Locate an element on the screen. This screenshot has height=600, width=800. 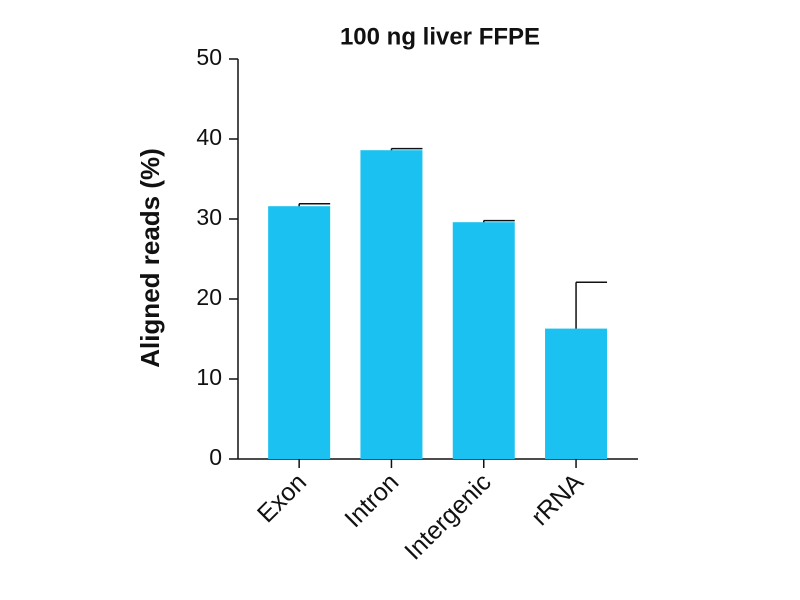
y-tick-label: 20 is located at coordinates (209, 297).